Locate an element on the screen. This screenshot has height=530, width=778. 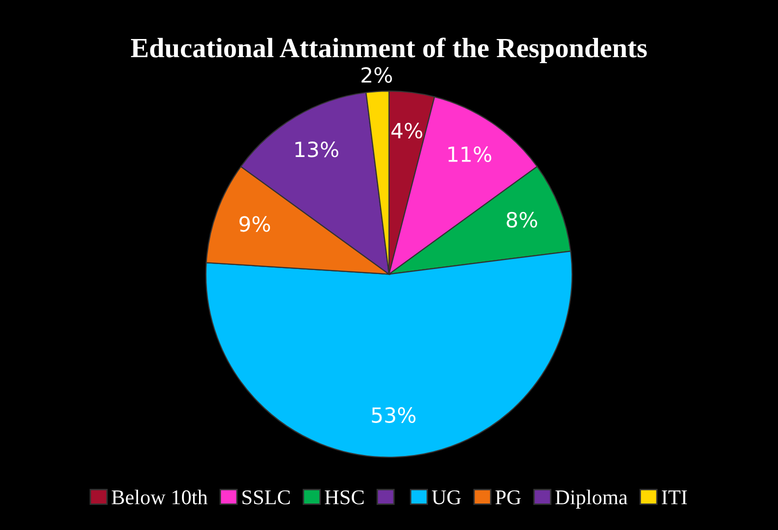
data-label: 9% is located at coordinates (254, 224).